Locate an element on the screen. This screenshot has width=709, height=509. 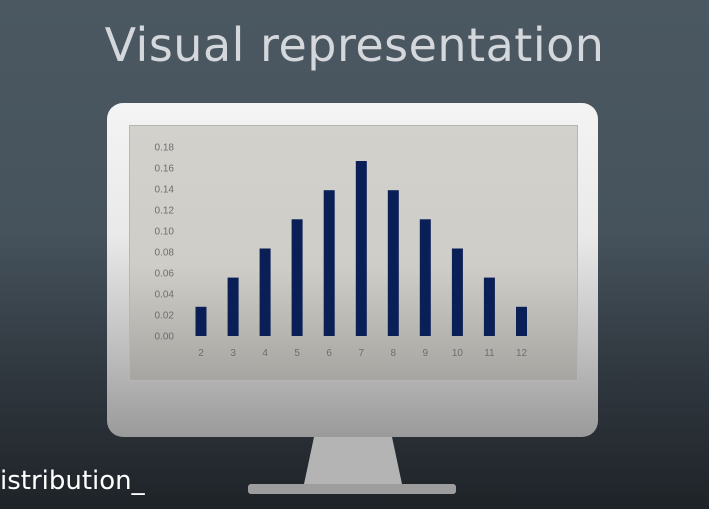
y-tick-label: 0.16 is located at coordinates (165, 169).